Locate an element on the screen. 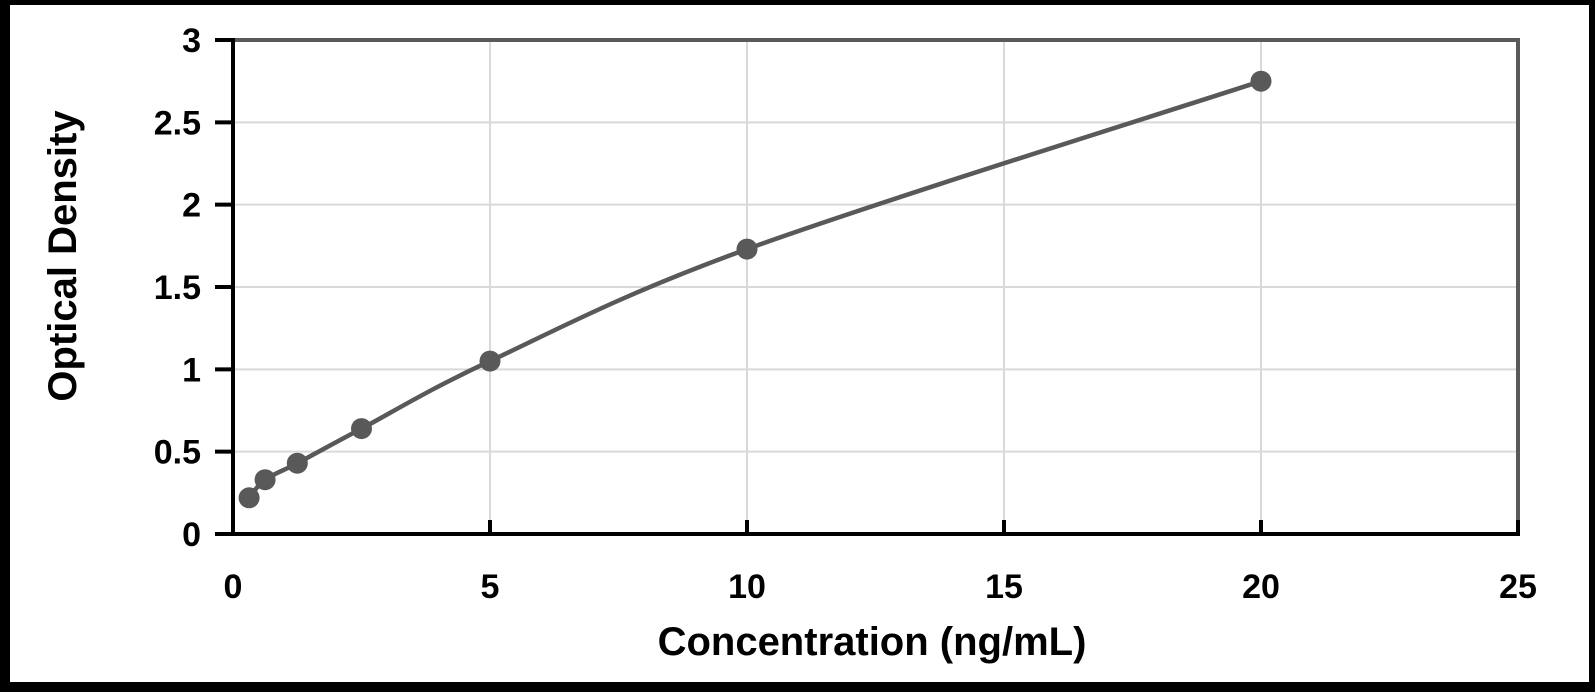 The height and width of the screenshot is (692, 1595). x-tick-label: 20 is located at coordinates (1261, 587).